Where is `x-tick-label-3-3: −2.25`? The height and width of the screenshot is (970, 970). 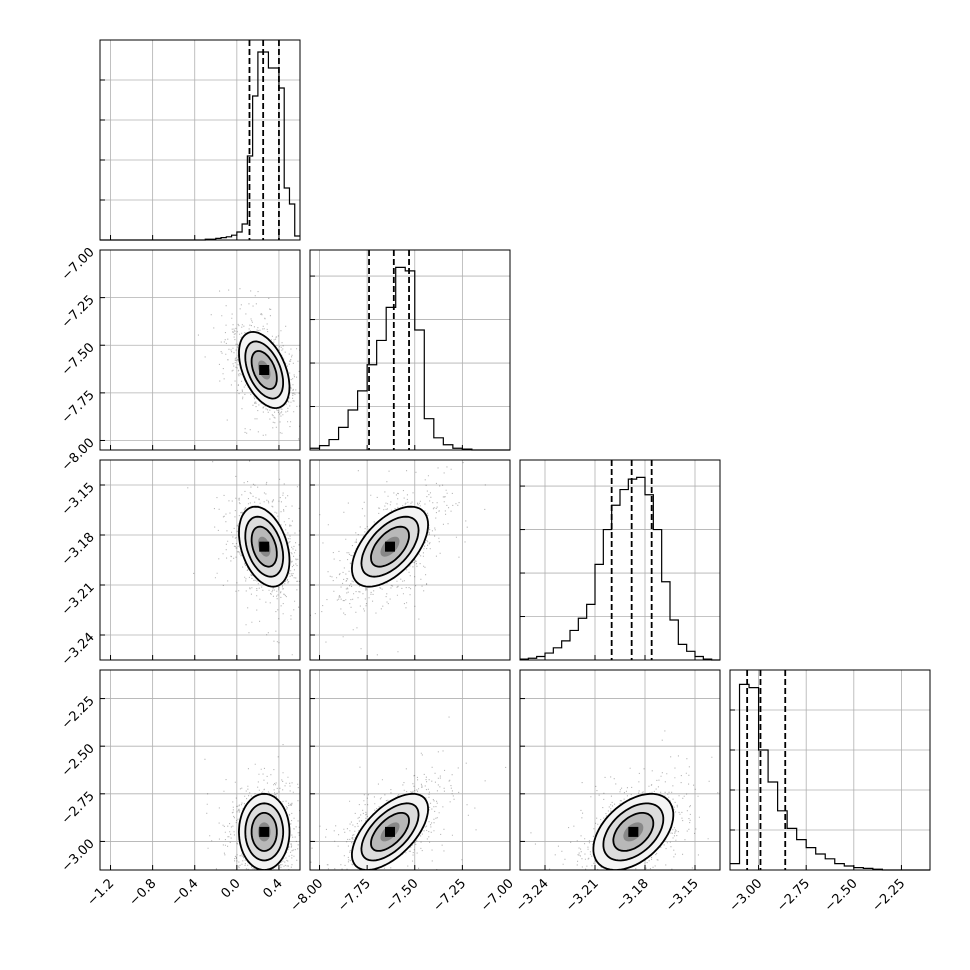 x-tick-label-3-3: −2.25 is located at coordinates (888, 895).